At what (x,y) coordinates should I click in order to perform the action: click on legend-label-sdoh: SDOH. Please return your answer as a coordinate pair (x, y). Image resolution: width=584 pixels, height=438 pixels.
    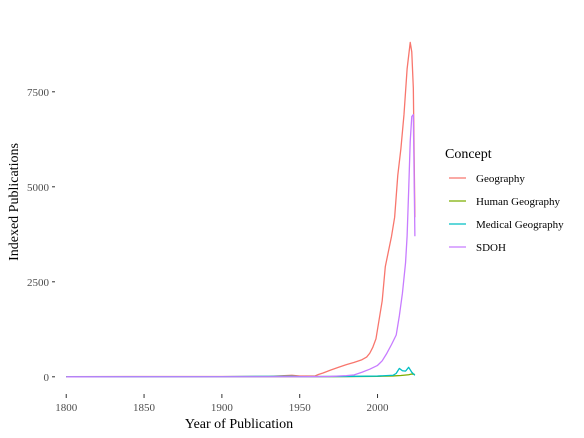
    Looking at the image, I should click on (491, 248).